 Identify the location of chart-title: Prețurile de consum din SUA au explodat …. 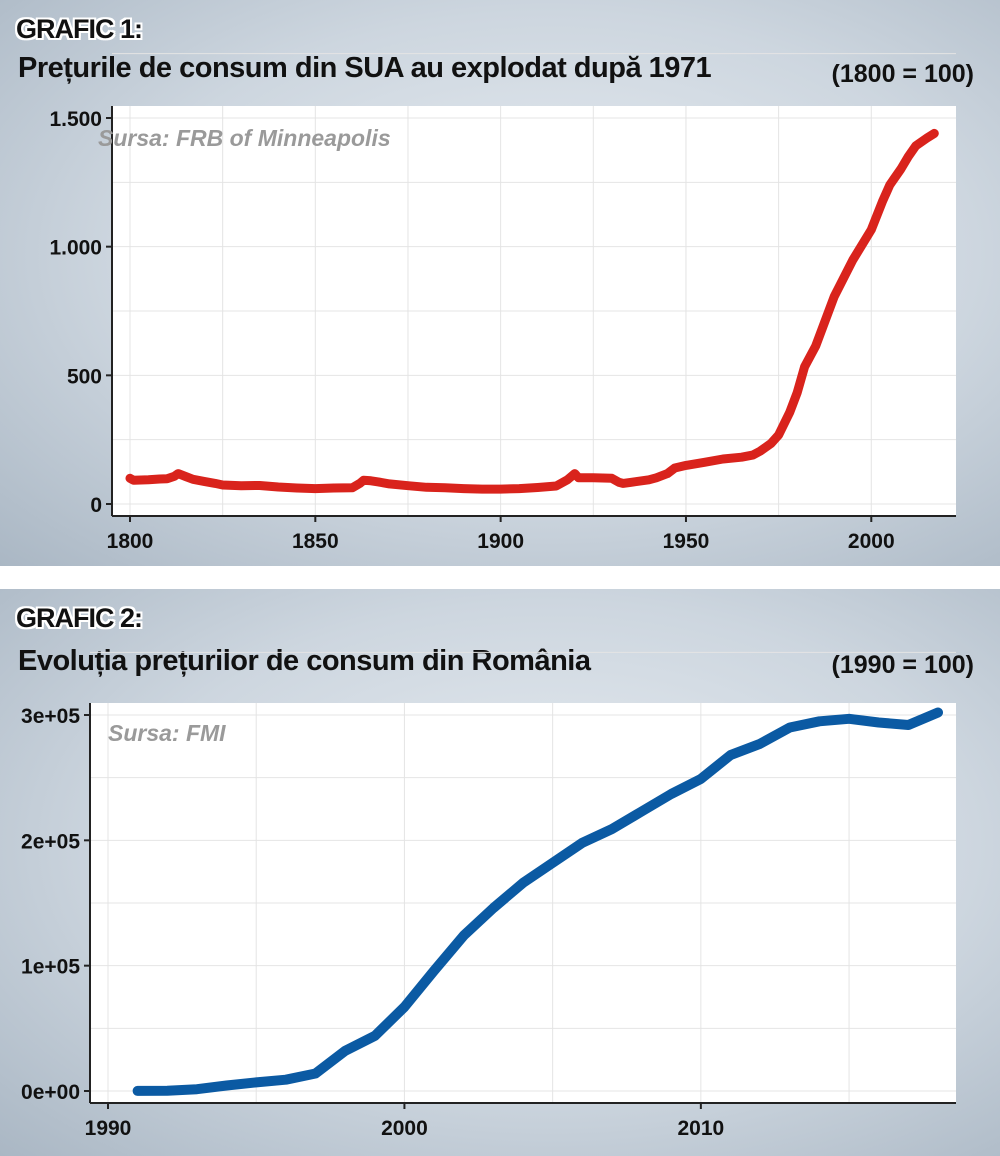
(365, 68).